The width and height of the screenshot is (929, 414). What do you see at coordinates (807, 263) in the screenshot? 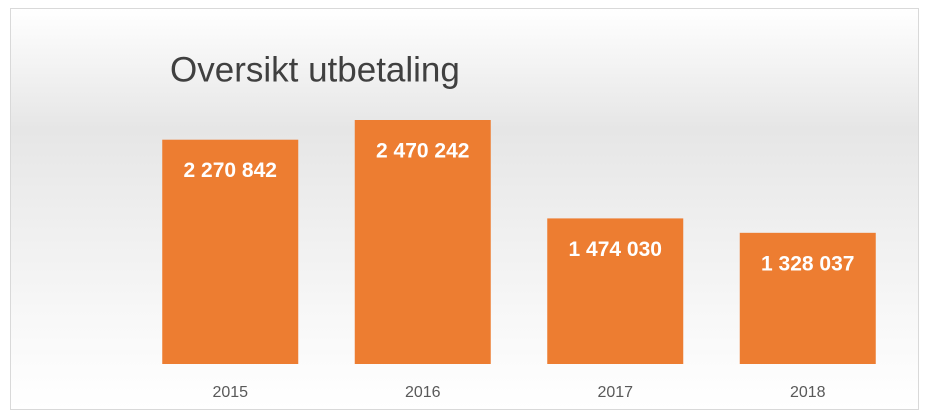
I see `data-label: 1 328 037` at bounding box center [807, 263].